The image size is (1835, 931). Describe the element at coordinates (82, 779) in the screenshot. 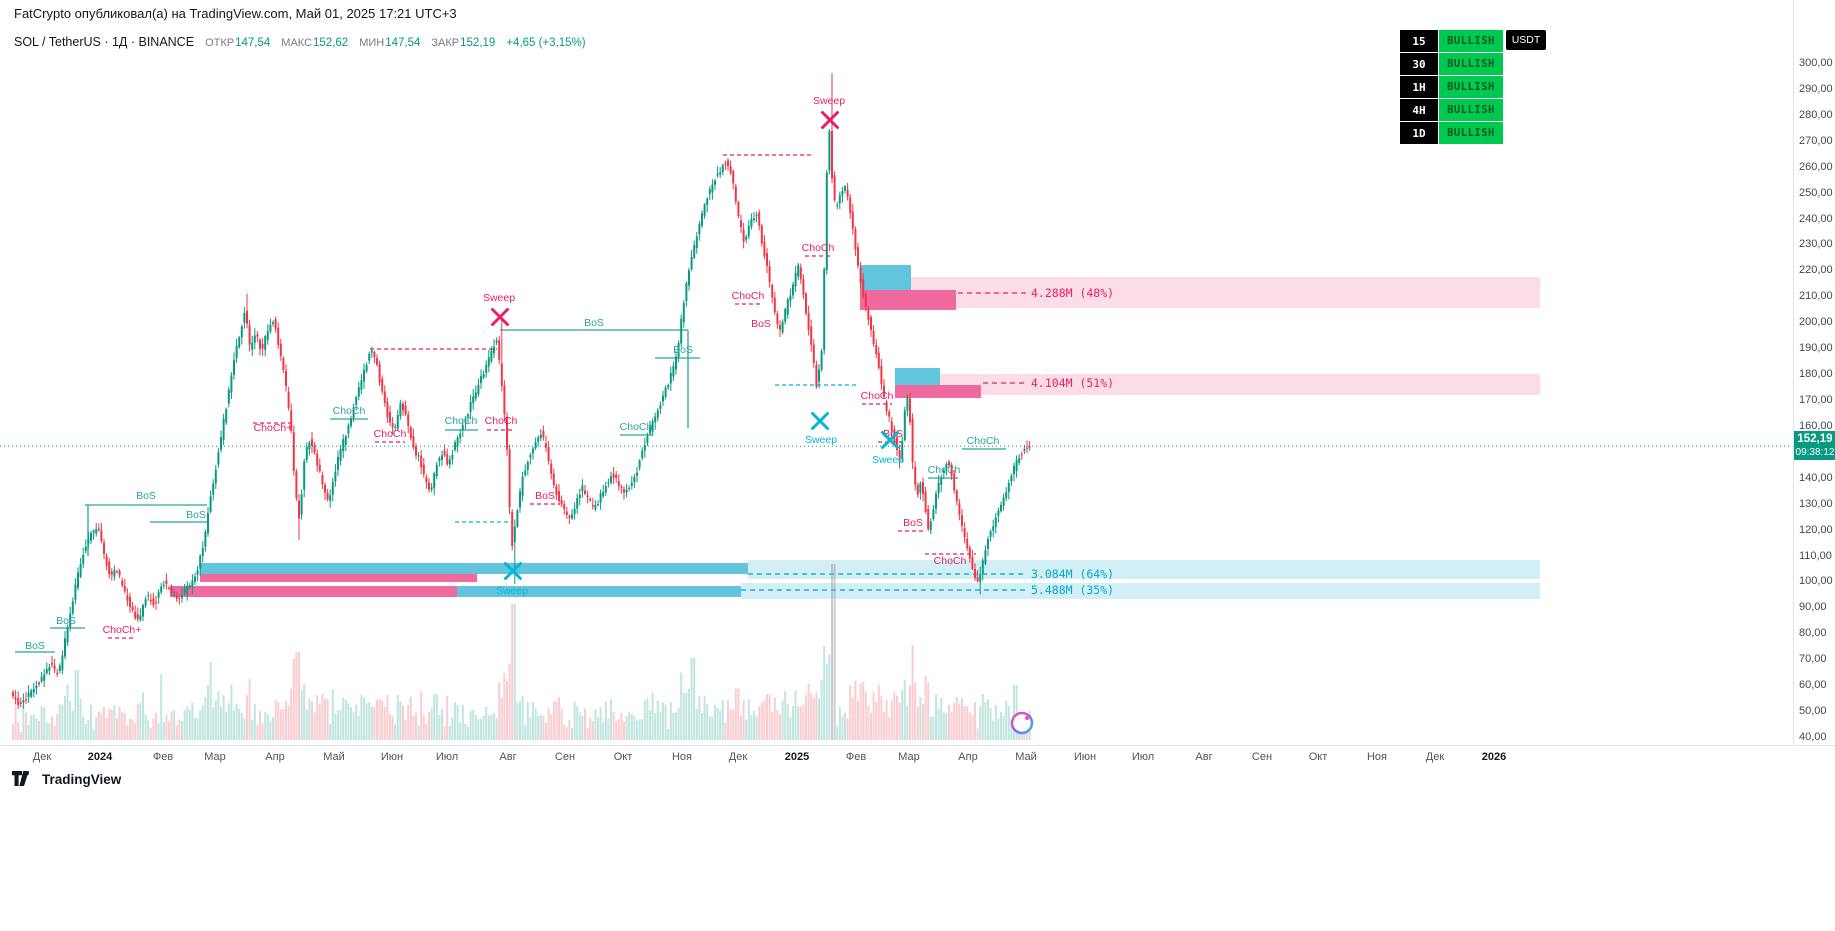

I see `brand-name: TradingView` at that location.